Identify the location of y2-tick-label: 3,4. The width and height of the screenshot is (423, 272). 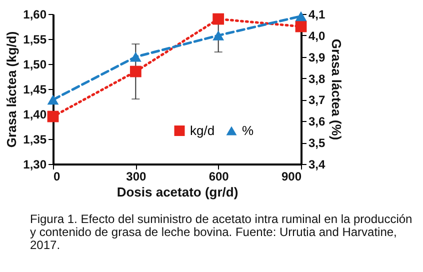
(317, 165).